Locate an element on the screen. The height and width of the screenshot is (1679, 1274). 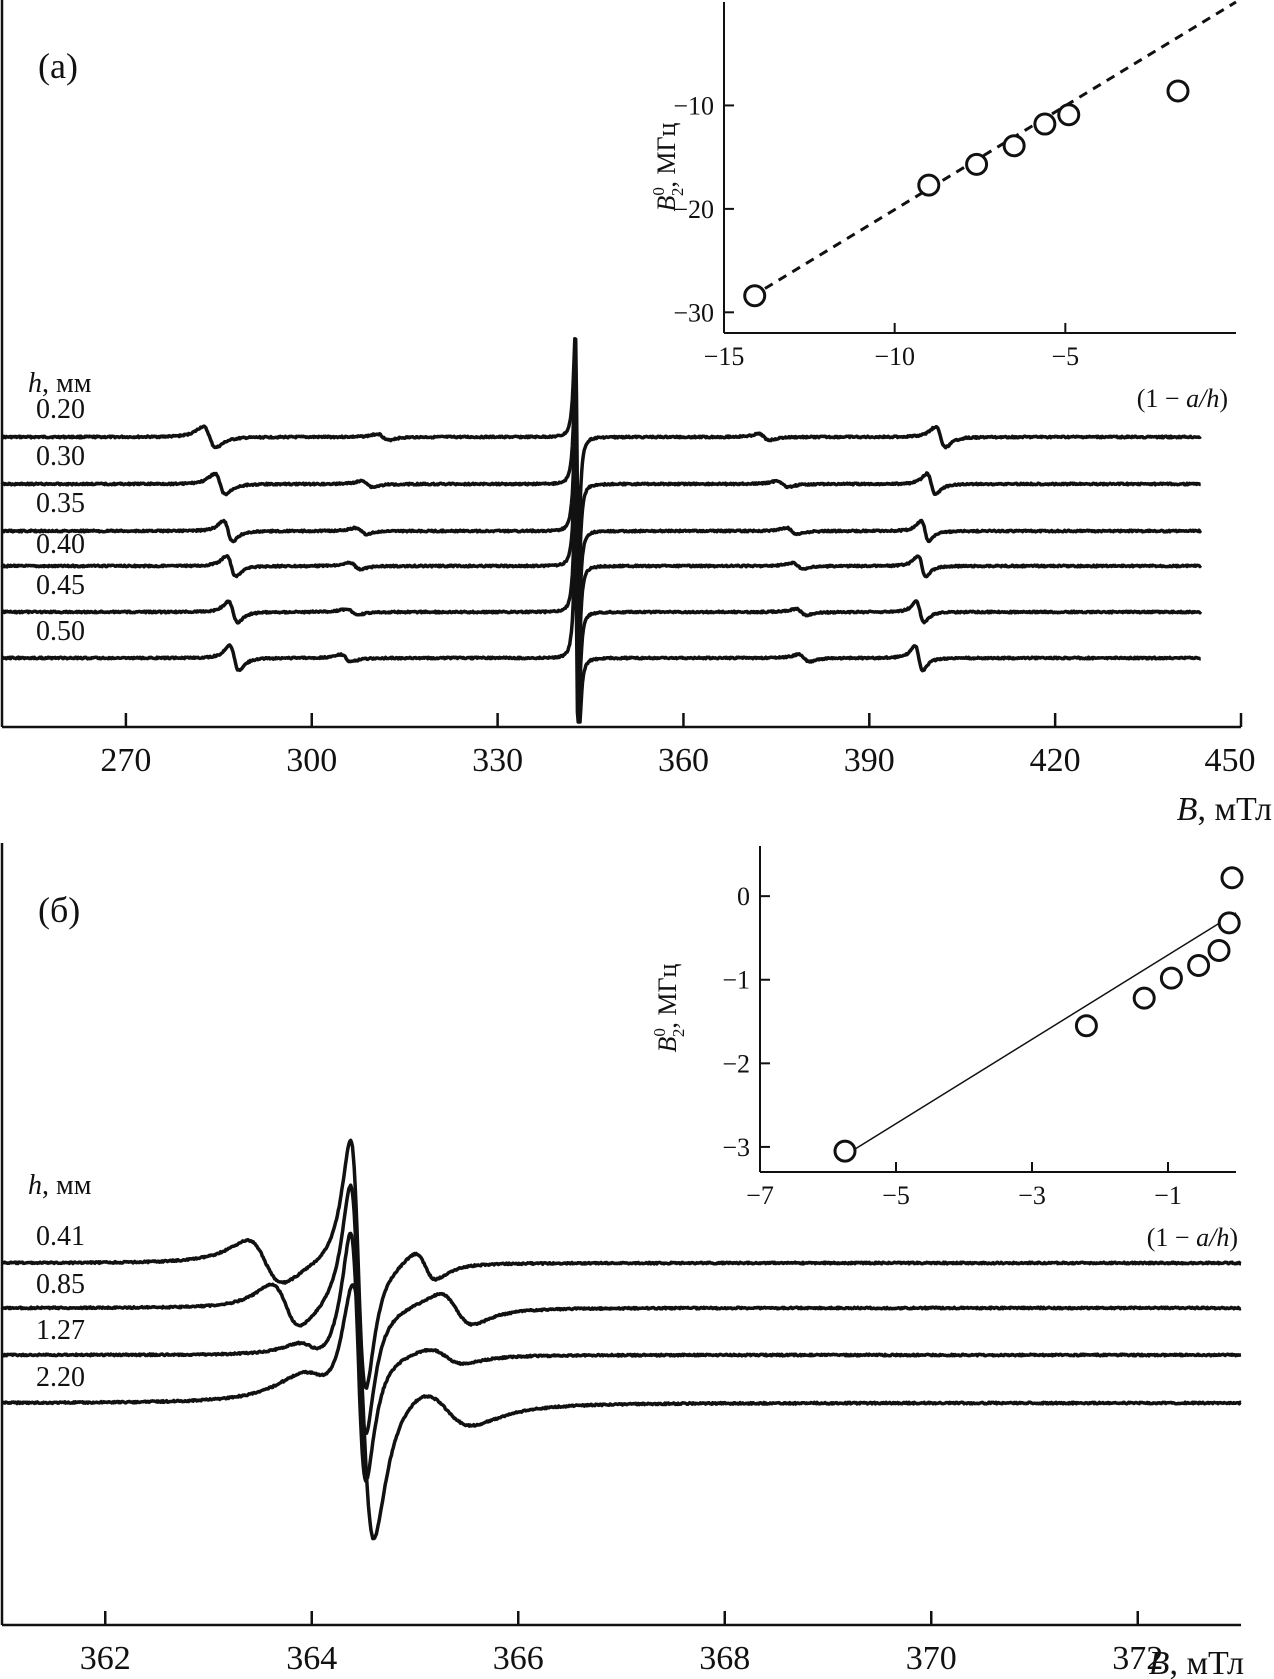
panel-b-inset-bg is located at coordinates (999, 1009).